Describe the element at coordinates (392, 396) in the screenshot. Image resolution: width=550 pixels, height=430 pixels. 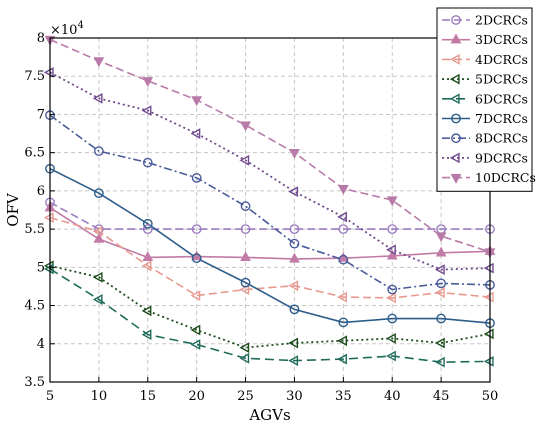
I see `x-tick-label: 40` at that location.